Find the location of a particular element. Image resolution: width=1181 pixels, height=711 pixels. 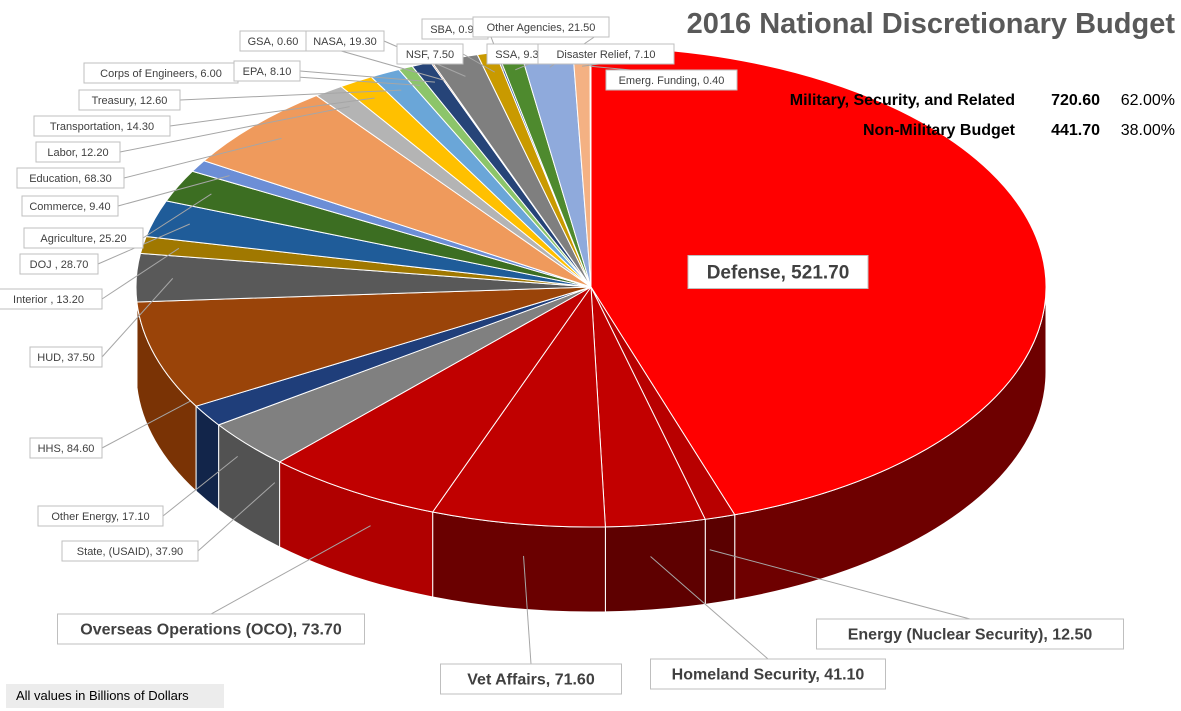

data-label-nasa: NASA, 19.30 is located at coordinates (345, 42).